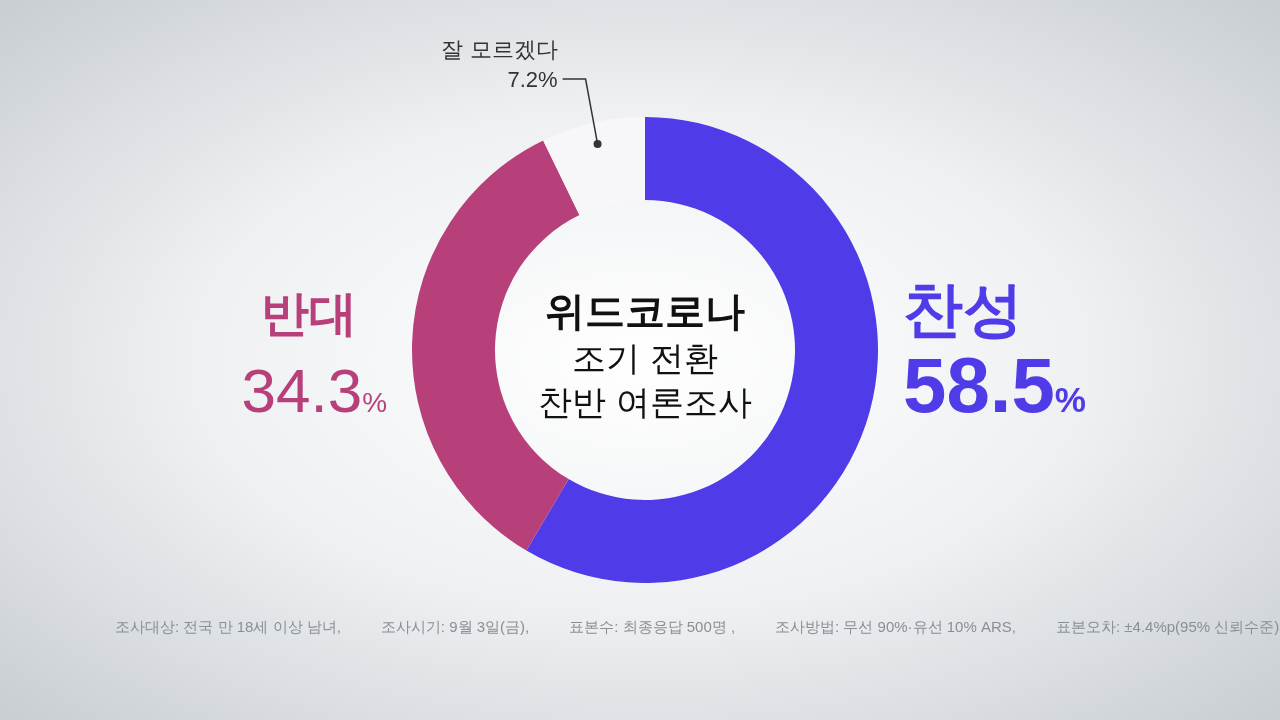  I want to click on notes: 조사대상: 전국 만 18세 이상 남녀, 조사시기: 9월 3일(금), 표본수: 최종응답 500명 , 조사방법: 무선 90%·유선 10% ARS, 표본오차: ±4.4%p(95% 신뢰수준), so click(697, 626).